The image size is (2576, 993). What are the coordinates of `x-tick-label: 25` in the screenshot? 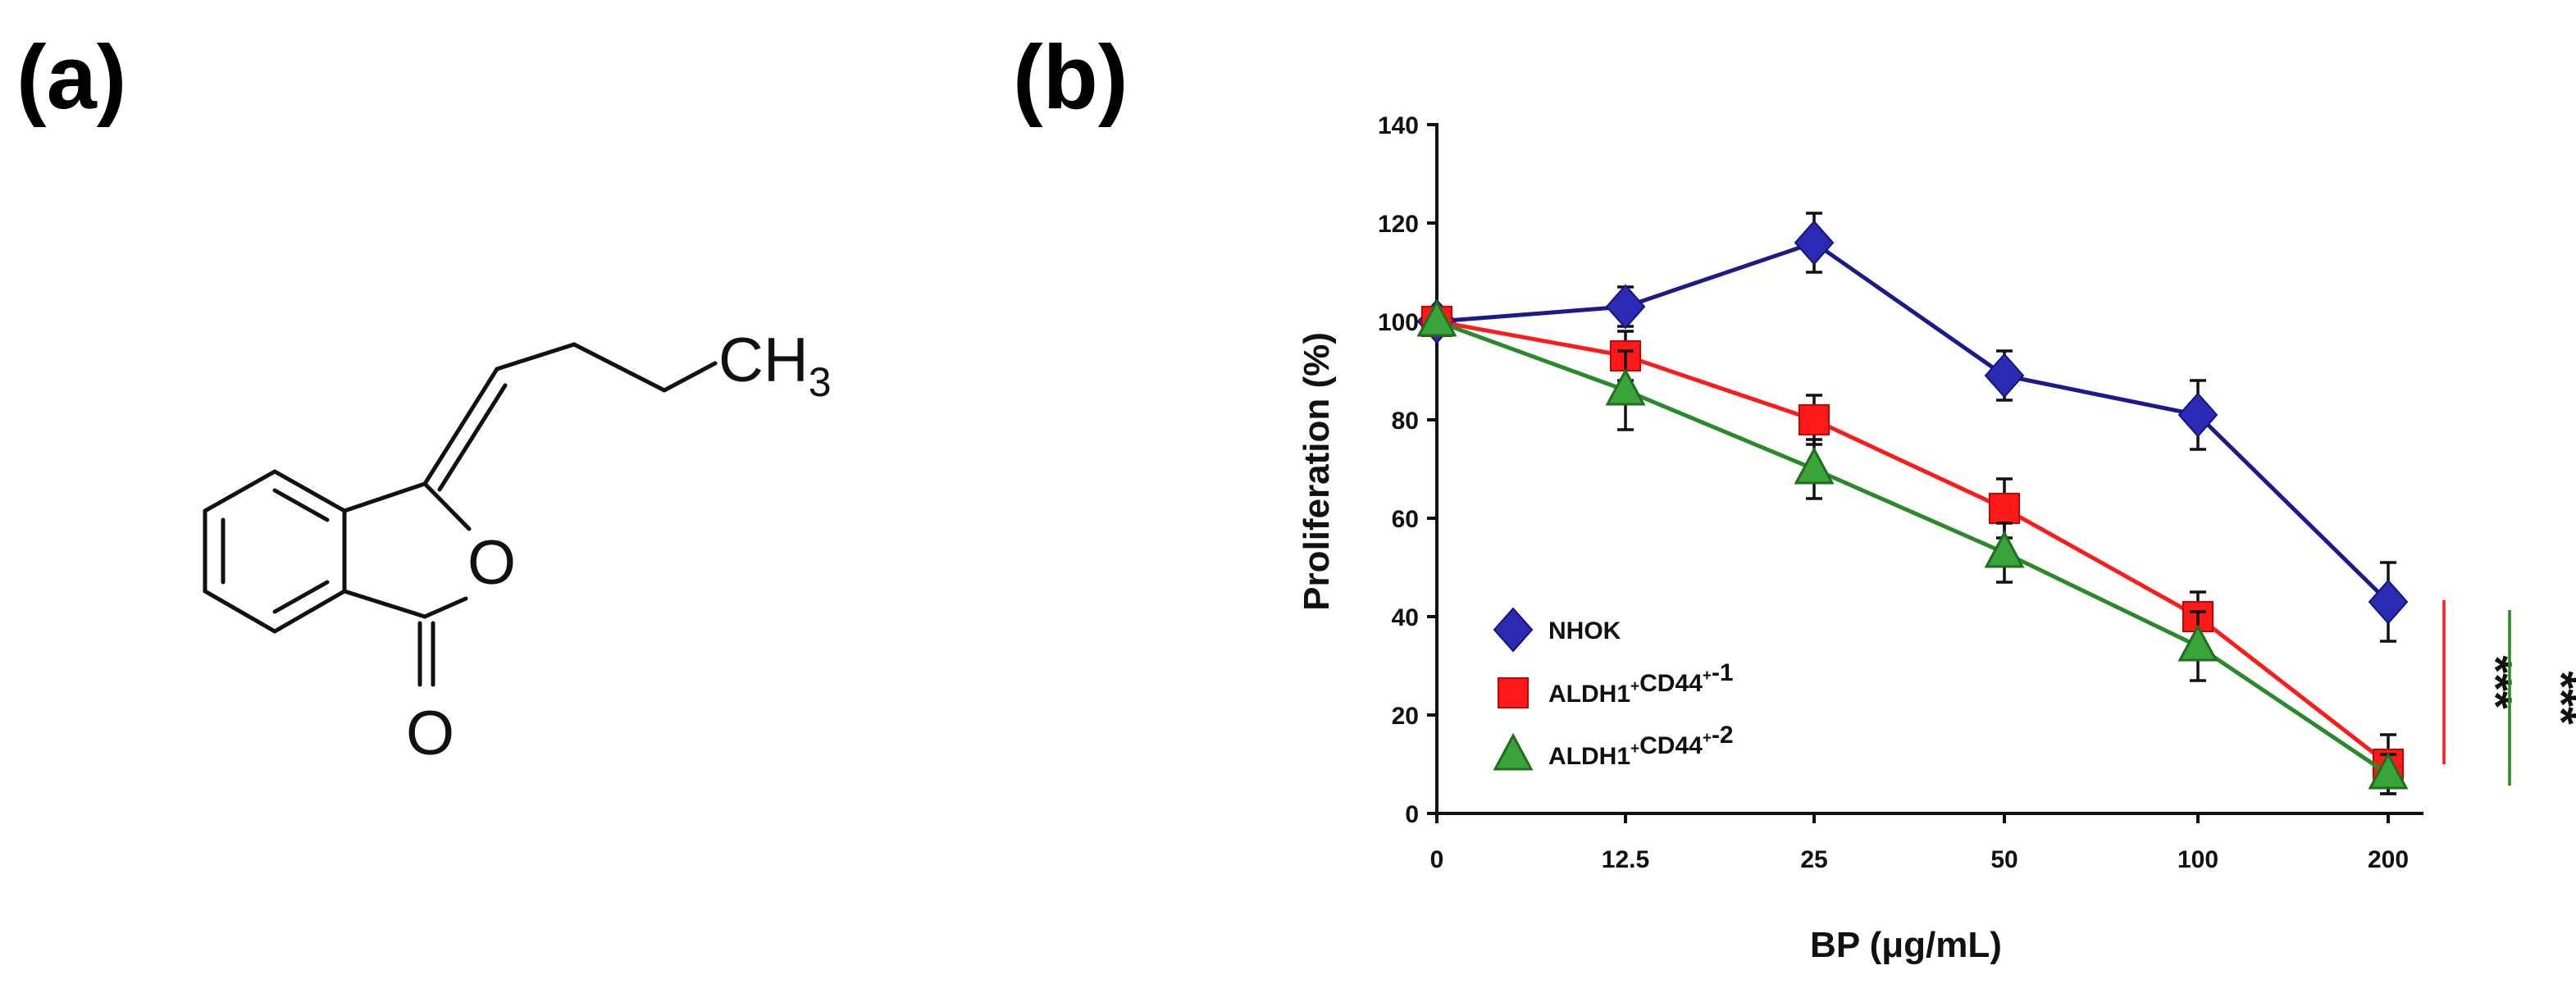 It's located at (1813, 859).